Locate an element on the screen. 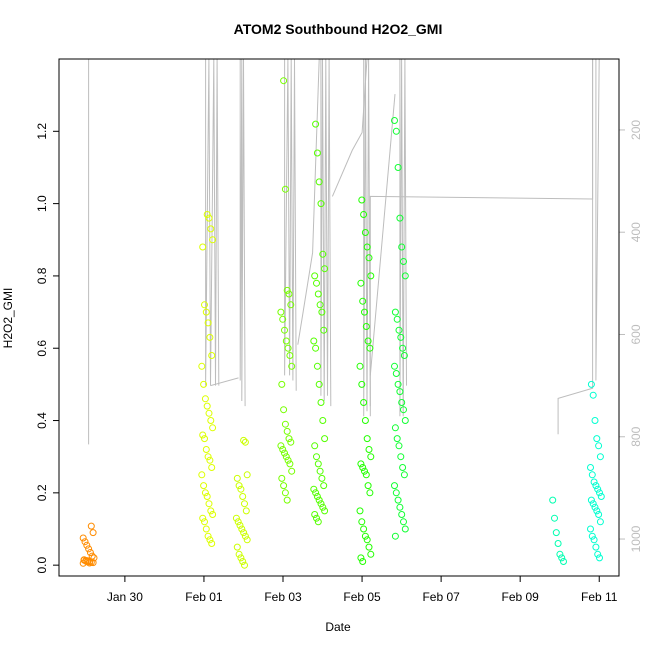 This screenshot has width=650, height=650. y2-tick-label: 600 is located at coordinates (636, 334).